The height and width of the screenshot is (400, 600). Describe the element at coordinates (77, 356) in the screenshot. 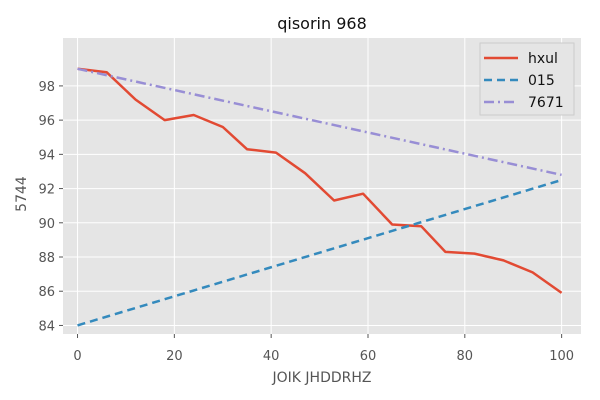

I see `x-tick-label: 0` at that location.